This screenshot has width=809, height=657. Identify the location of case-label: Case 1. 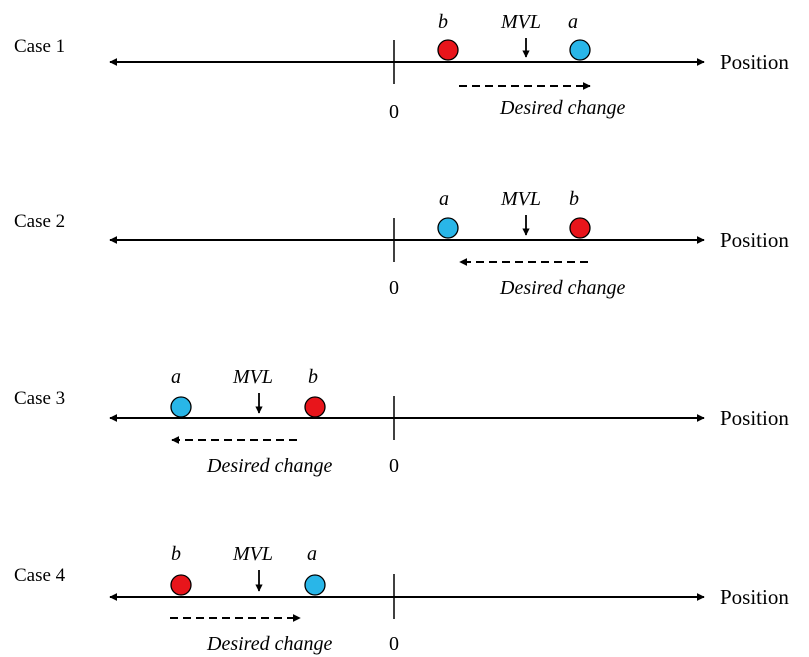
(39, 46).